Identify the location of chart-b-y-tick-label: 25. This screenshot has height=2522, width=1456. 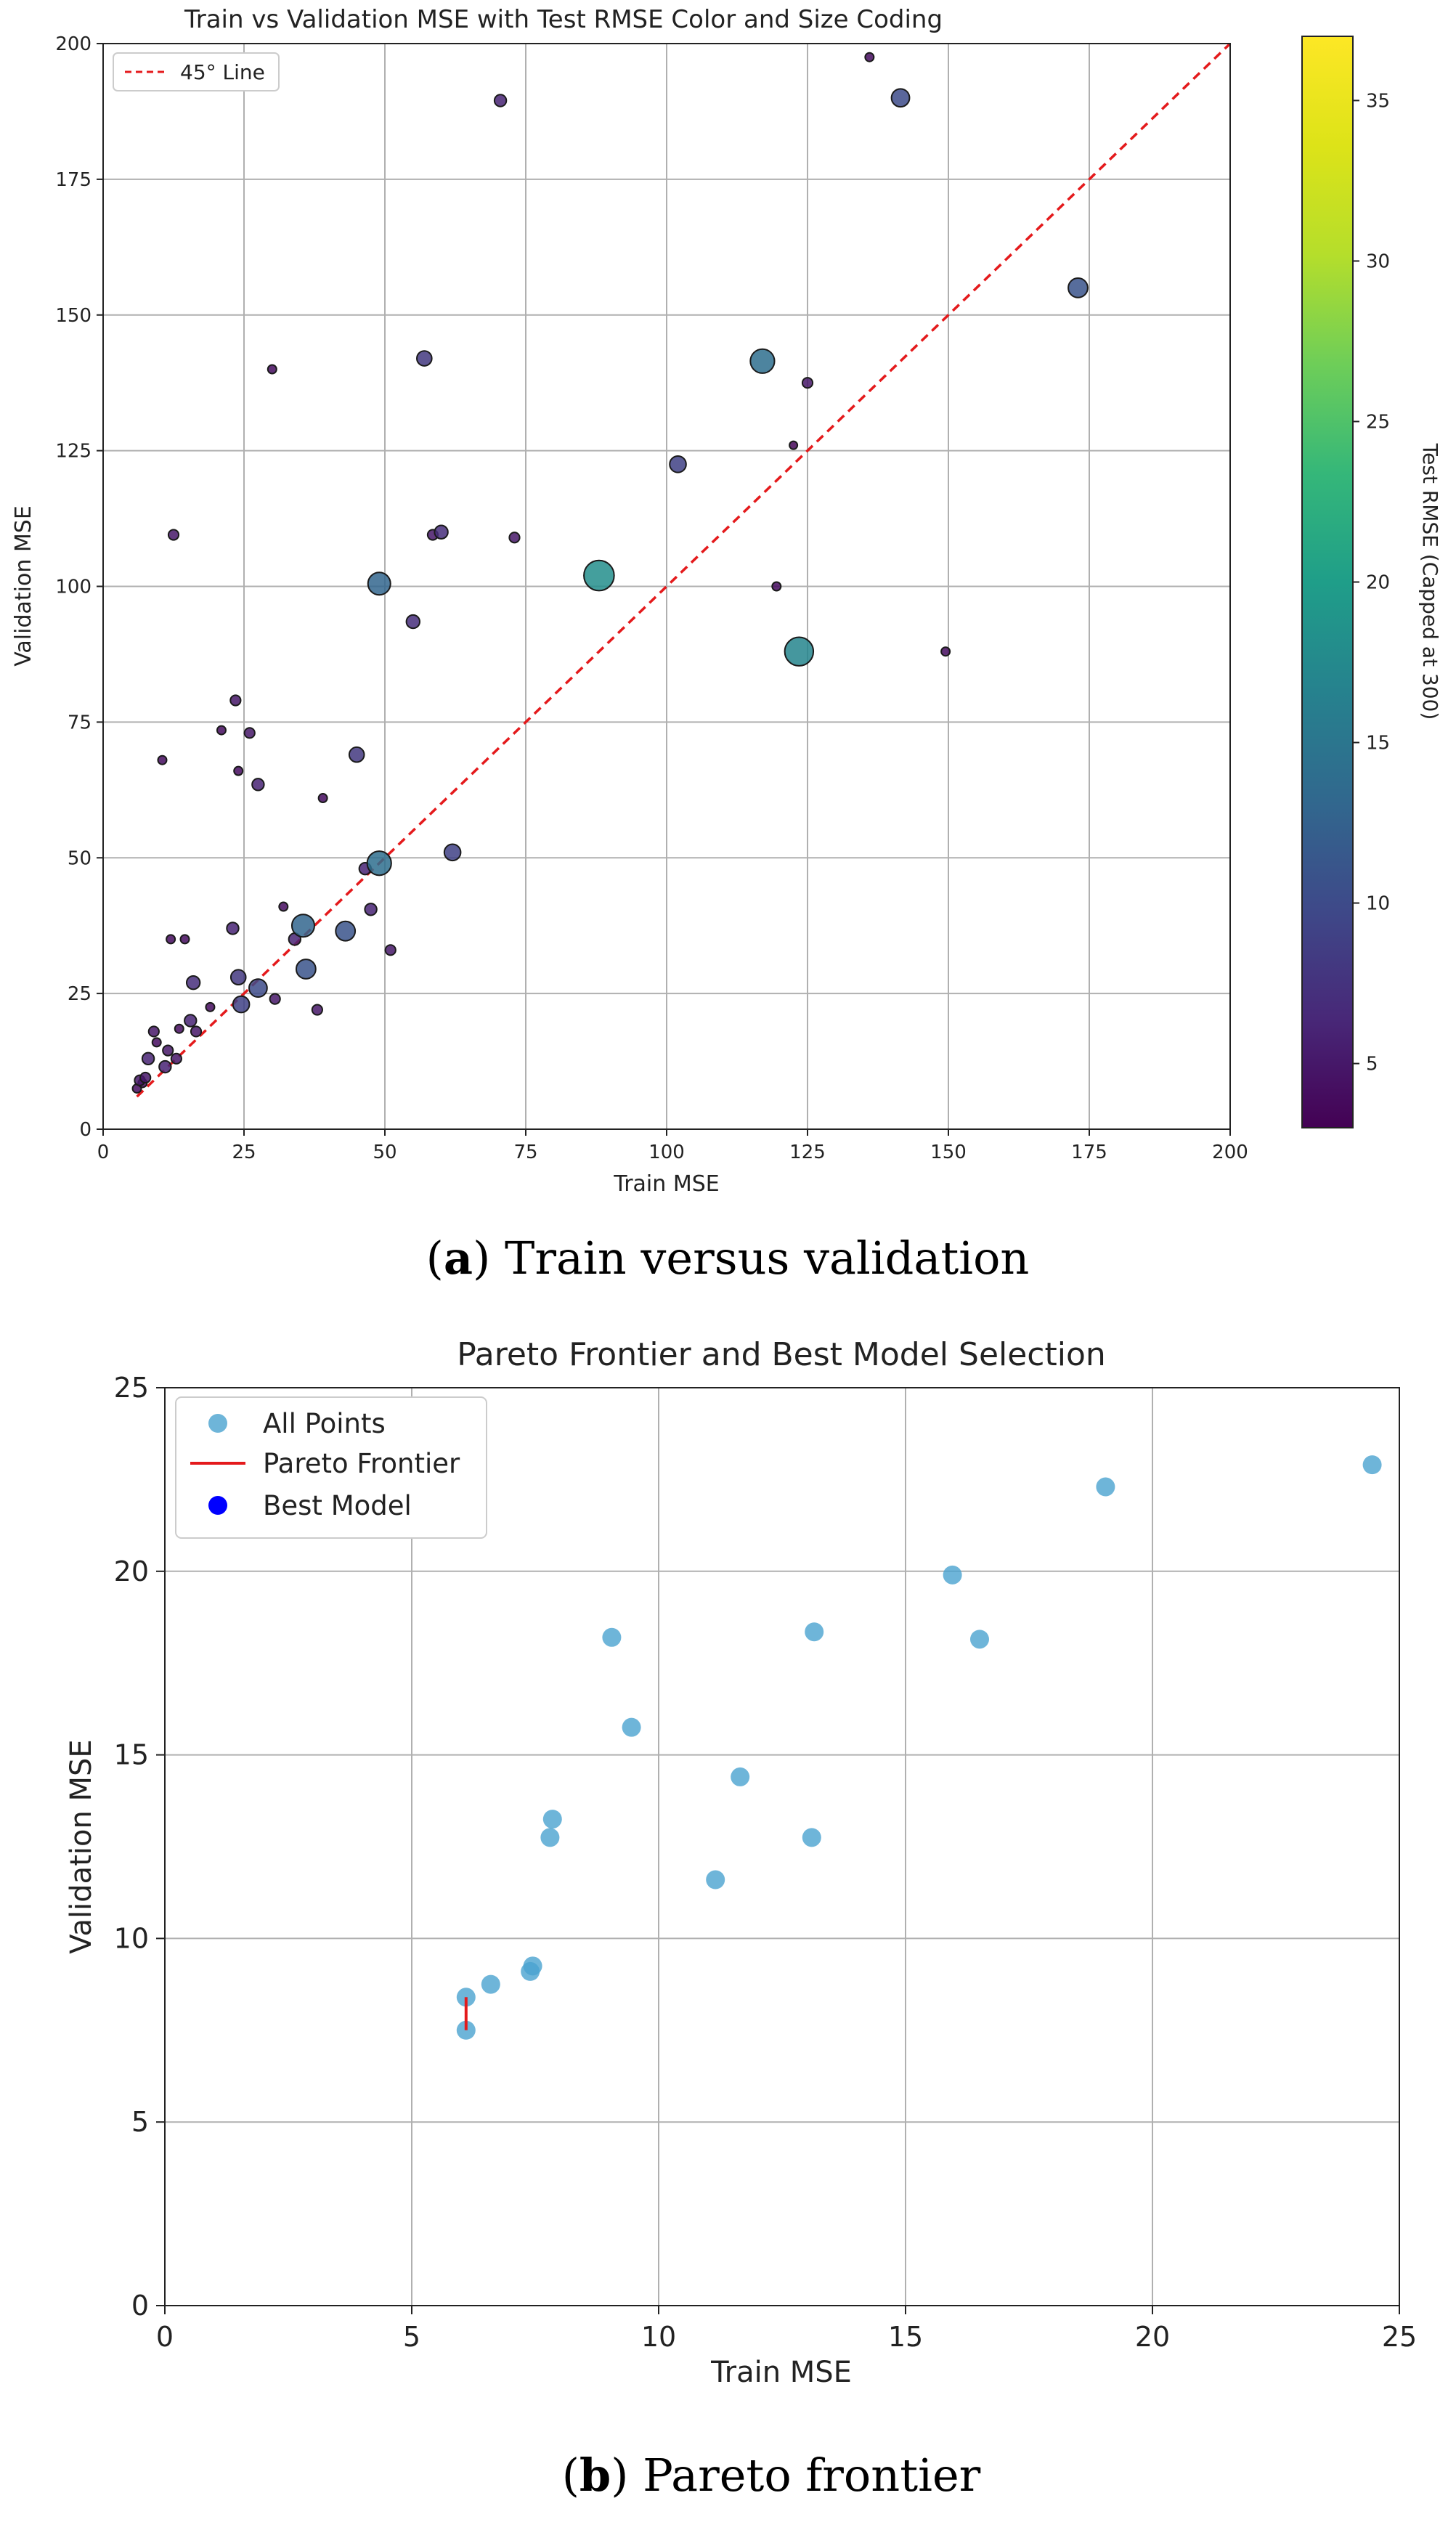
(131, 1388).